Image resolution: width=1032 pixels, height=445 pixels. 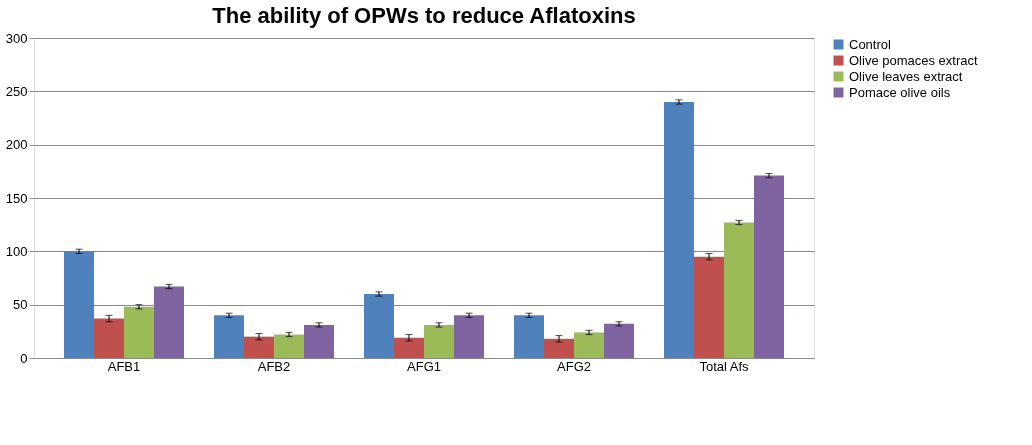 I want to click on legend-label: Olive pomaces extract, so click(x=913, y=60).